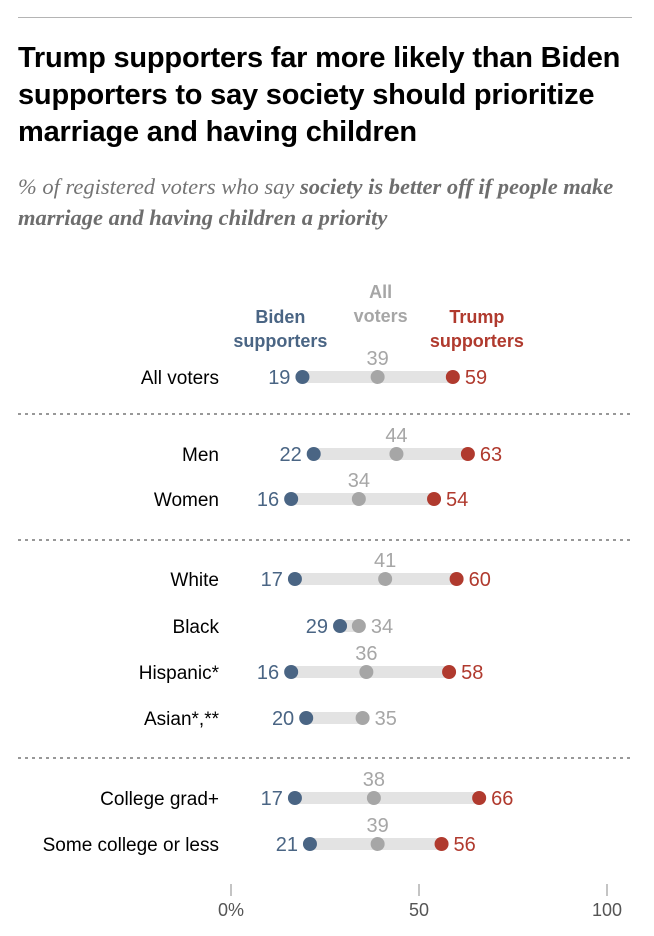 The height and width of the screenshot is (936, 654). I want to click on row-label: White, so click(194, 580).